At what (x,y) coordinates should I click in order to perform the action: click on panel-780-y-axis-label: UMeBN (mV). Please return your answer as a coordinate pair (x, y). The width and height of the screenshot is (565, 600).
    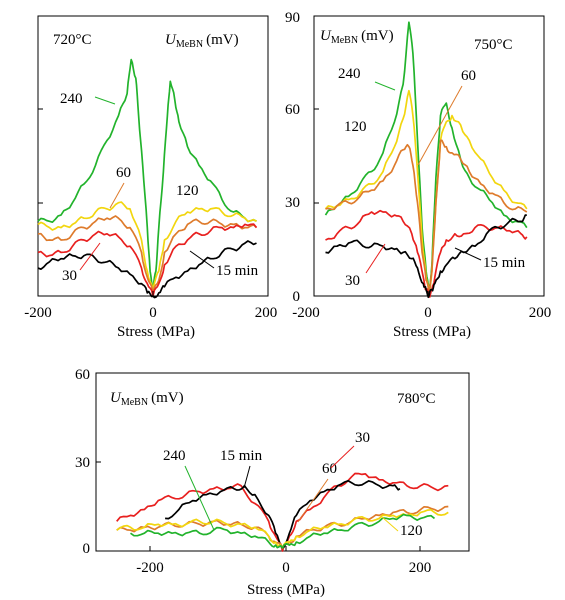
    Looking at the image, I should click on (147, 399).